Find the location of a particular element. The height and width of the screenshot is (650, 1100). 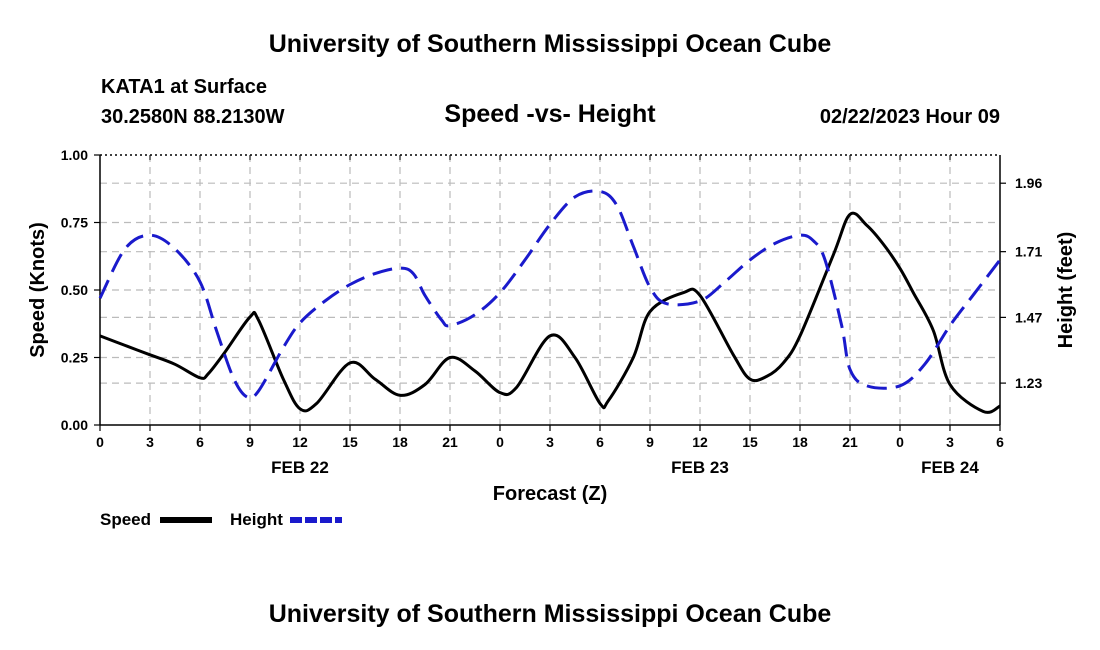

y2-tick-label: 1.47 is located at coordinates (1028, 317).